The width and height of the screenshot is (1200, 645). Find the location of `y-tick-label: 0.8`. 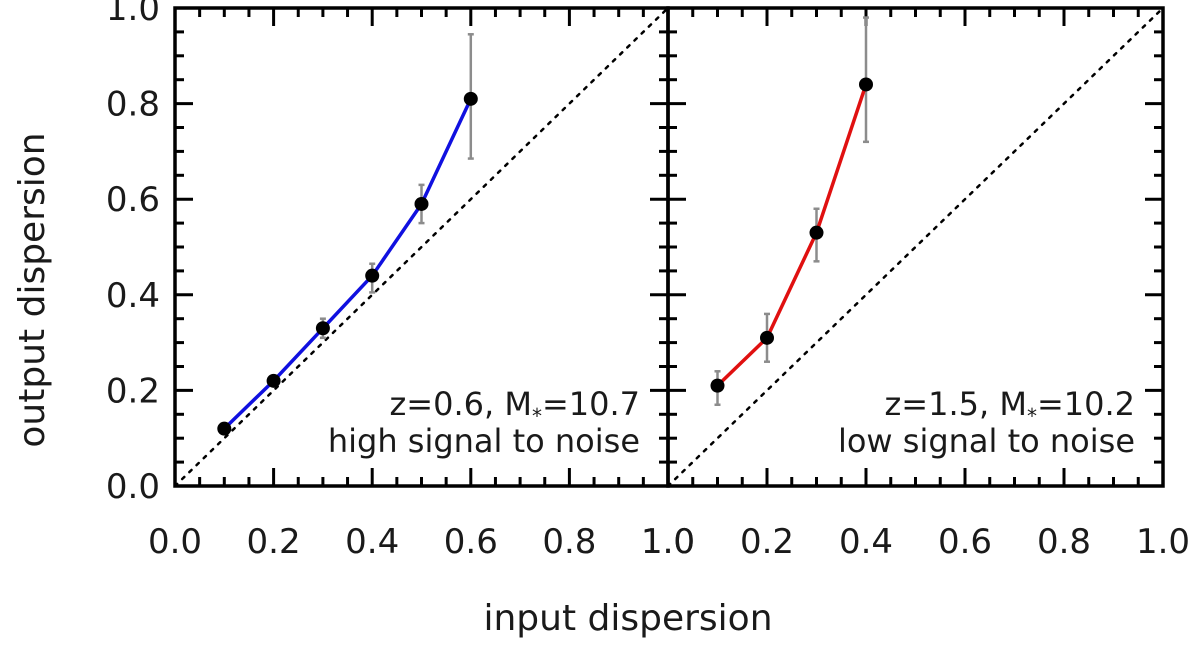

y-tick-label: 0.8 is located at coordinates (133, 105).